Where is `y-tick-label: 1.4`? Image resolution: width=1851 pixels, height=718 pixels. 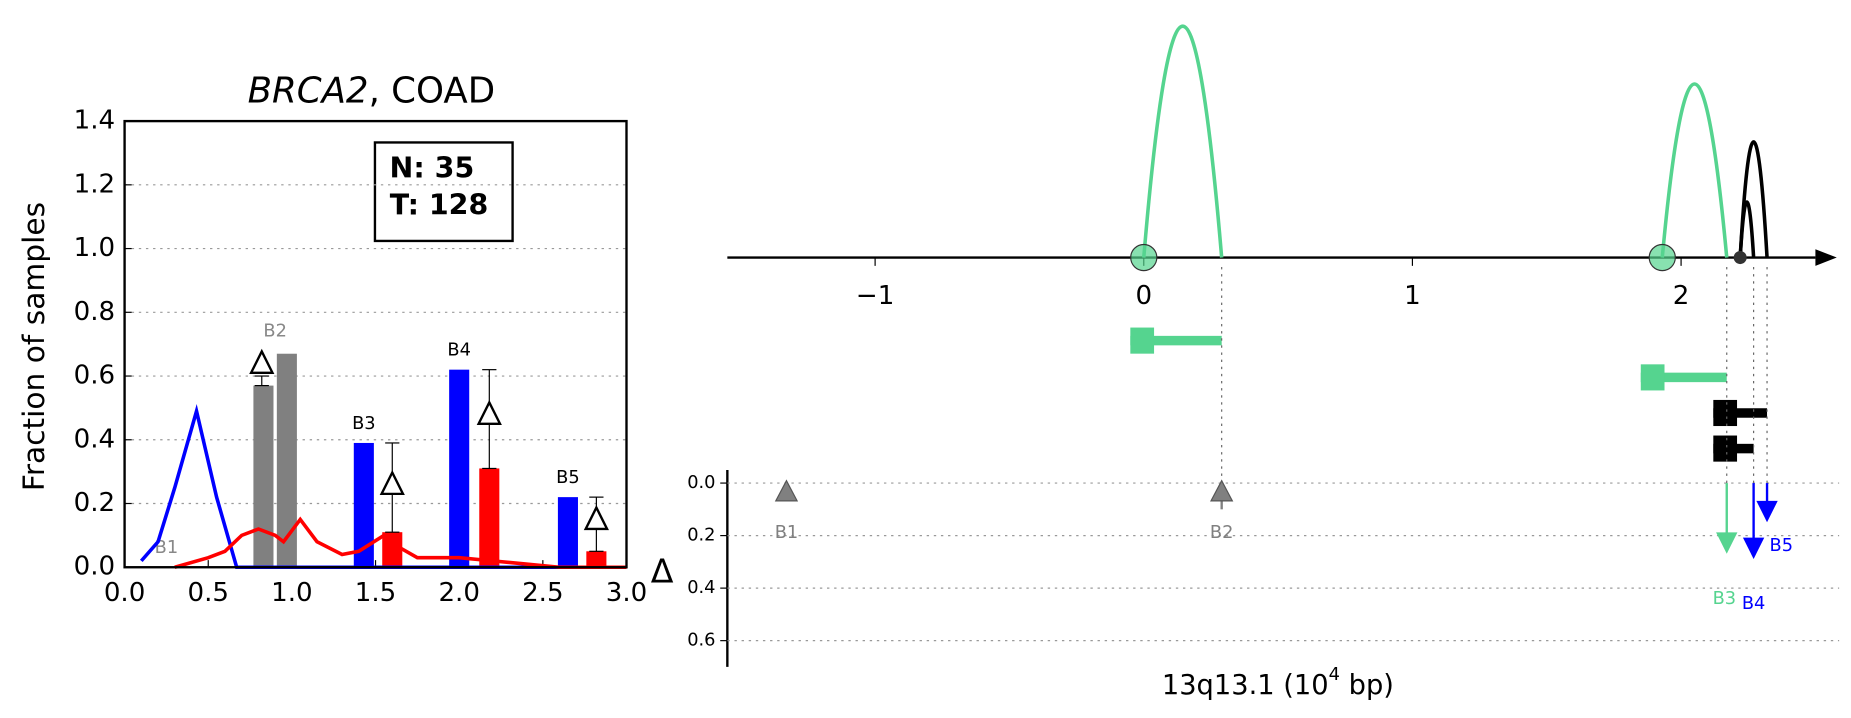
y-tick-label: 1.4 is located at coordinates (95, 121).